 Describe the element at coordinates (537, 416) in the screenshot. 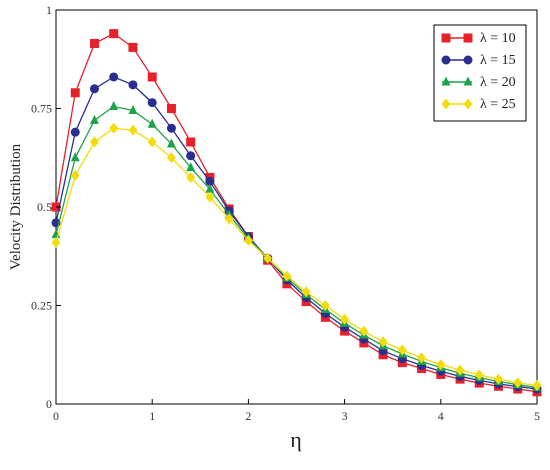

I see `x-tick-label: 5` at that location.